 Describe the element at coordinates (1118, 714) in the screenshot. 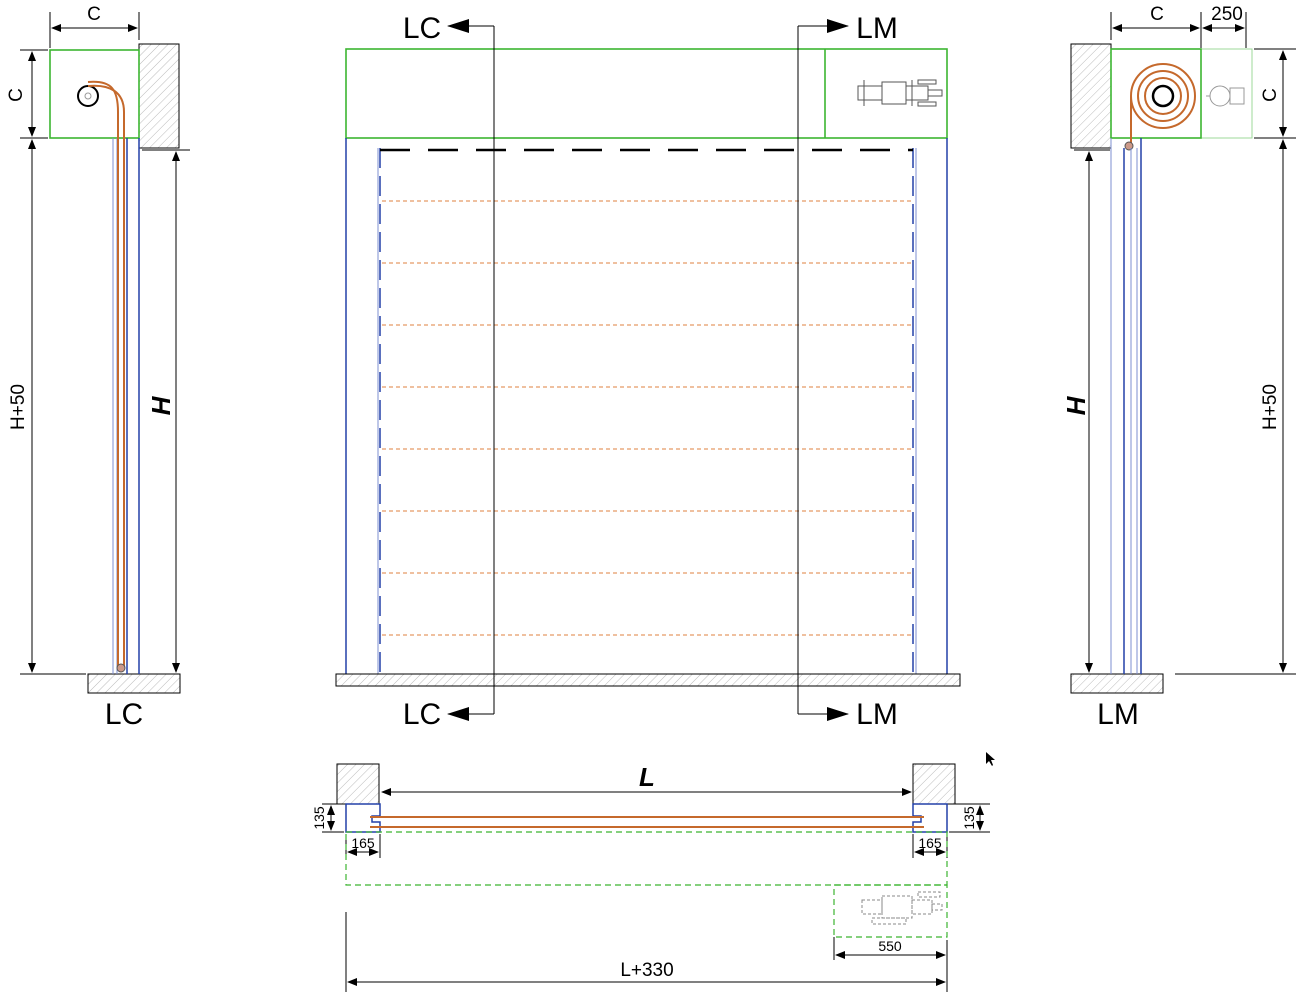

I see `section-lm-label: LM` at that location.